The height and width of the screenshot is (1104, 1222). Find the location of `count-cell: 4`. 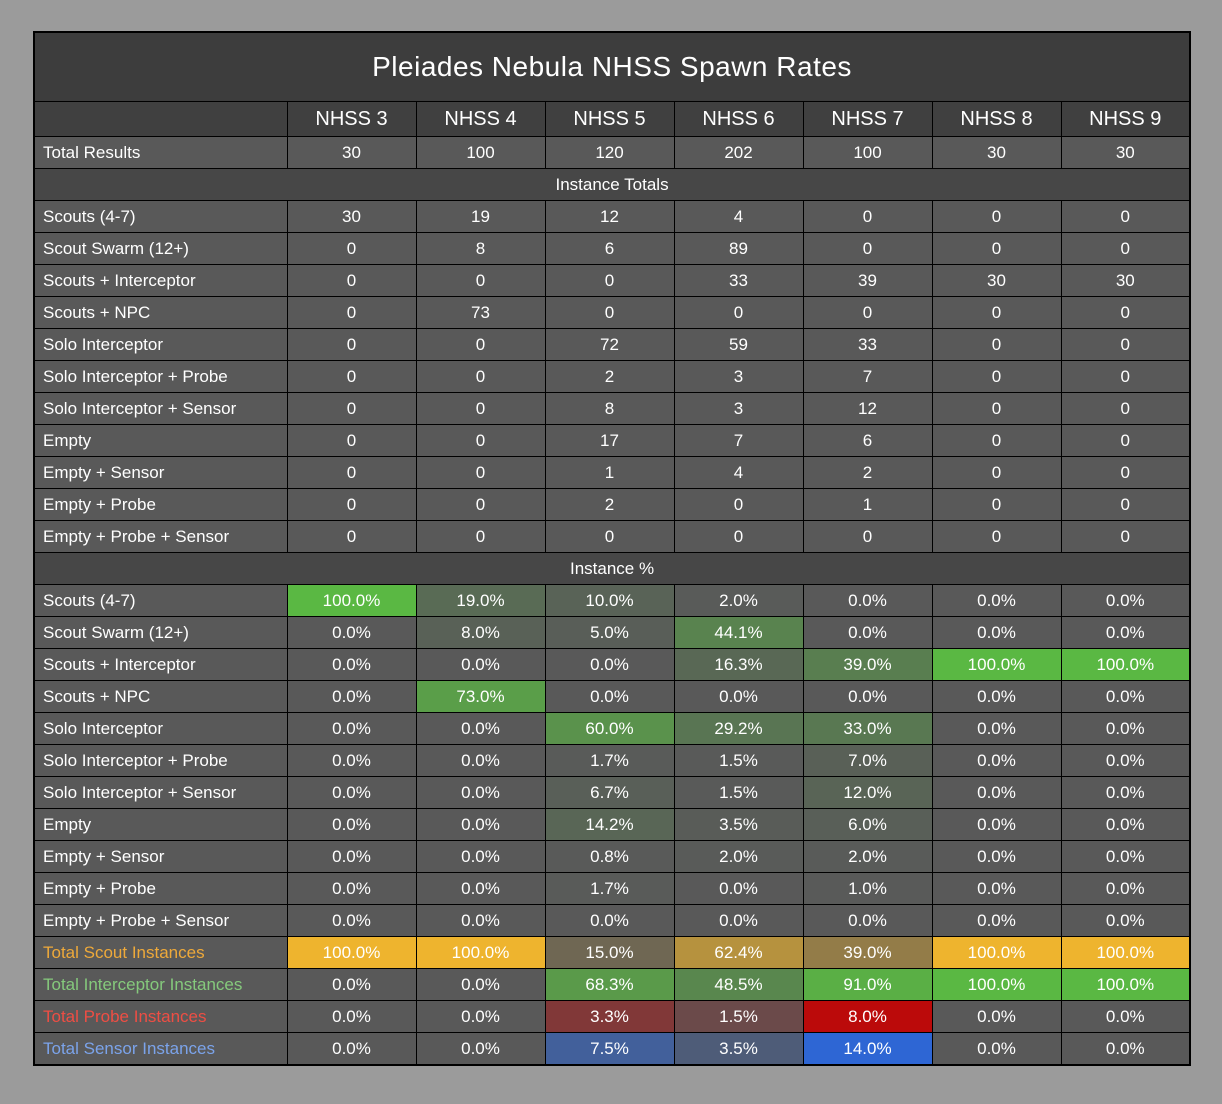

count-cell: 4 is located at coordinates (738, 216).